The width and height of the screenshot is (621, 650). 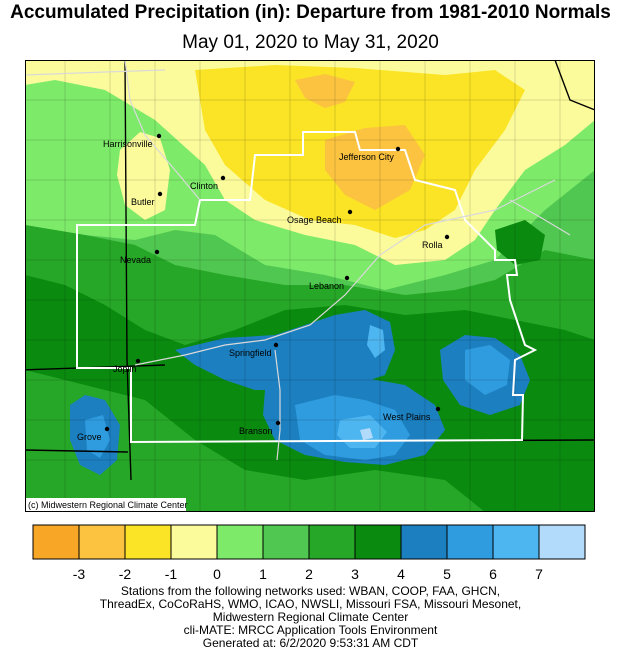 I want to click on contour-3-4-east, so click(x=520, y=242).